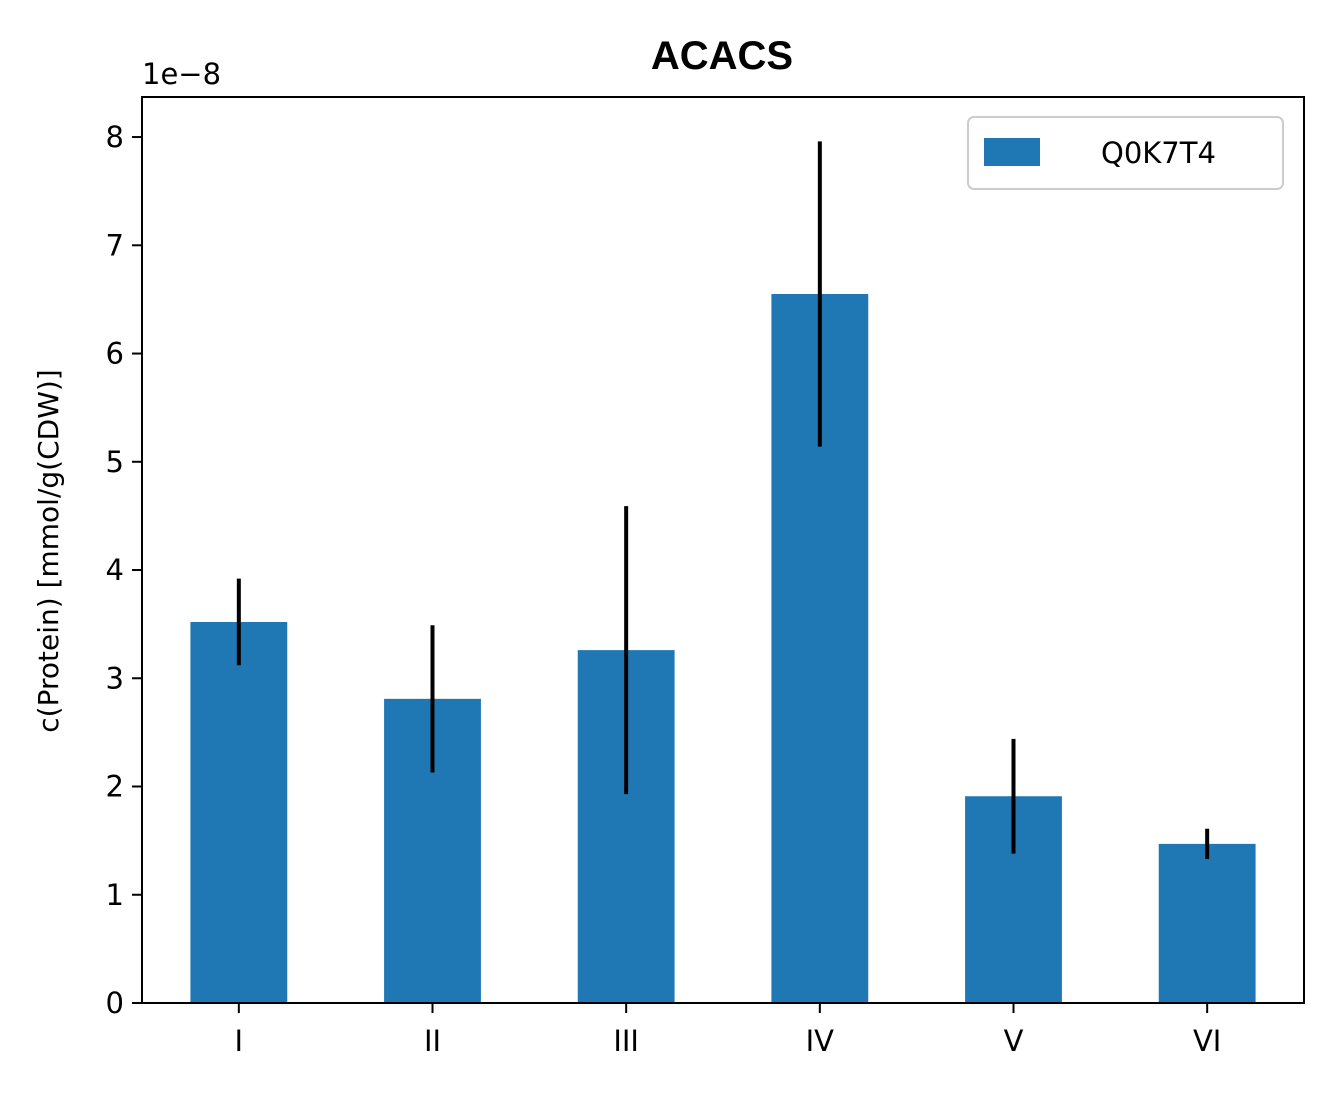 The width and height of the screenshot is (1333, 1102). Describe the element at coordinates (728, 1030) in the screenshot. I see `x-axis-ticks: I II III IV V VI` at that location.